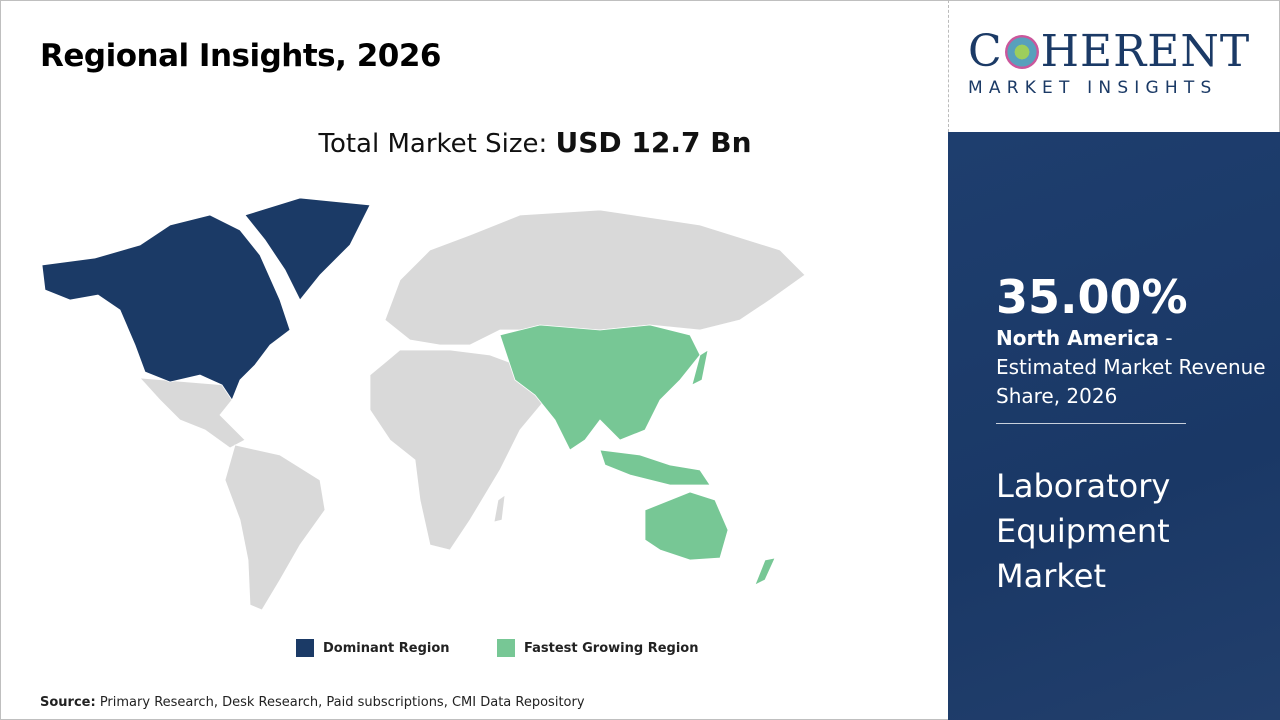  I want to click on source-label: Source:, so click(68, 702).